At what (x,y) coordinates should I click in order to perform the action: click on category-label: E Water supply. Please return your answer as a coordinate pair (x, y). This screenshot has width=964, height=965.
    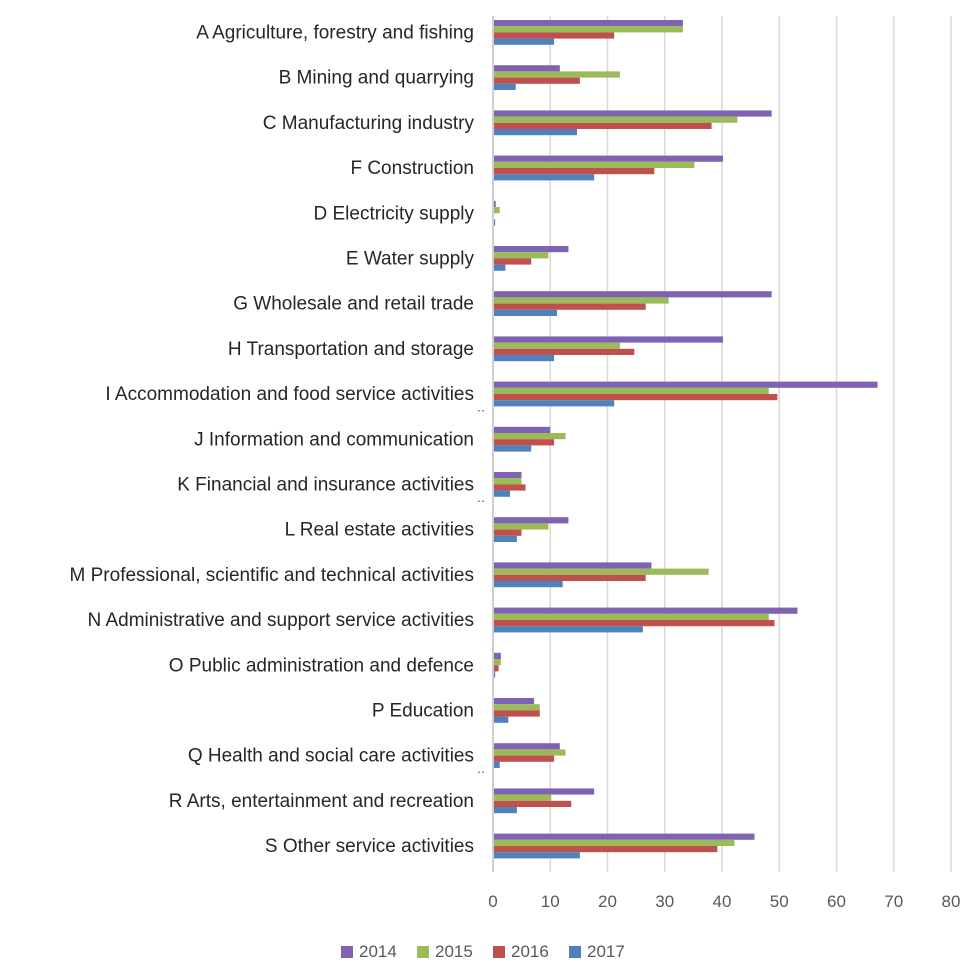
    Looking at the image, I should click on (410, 259).